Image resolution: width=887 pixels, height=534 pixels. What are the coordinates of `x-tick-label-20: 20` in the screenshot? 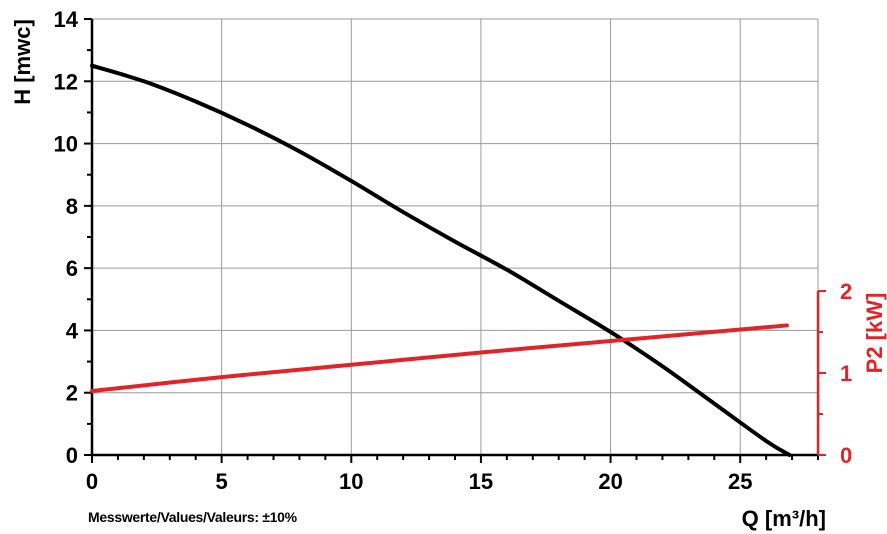 It's located at (610, 481).